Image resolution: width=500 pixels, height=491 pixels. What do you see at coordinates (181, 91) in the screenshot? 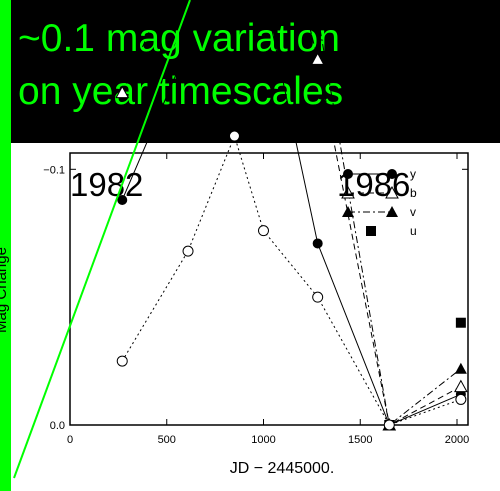
I see `headline-line-2: on year timescales` at bounding box center [181, 91].